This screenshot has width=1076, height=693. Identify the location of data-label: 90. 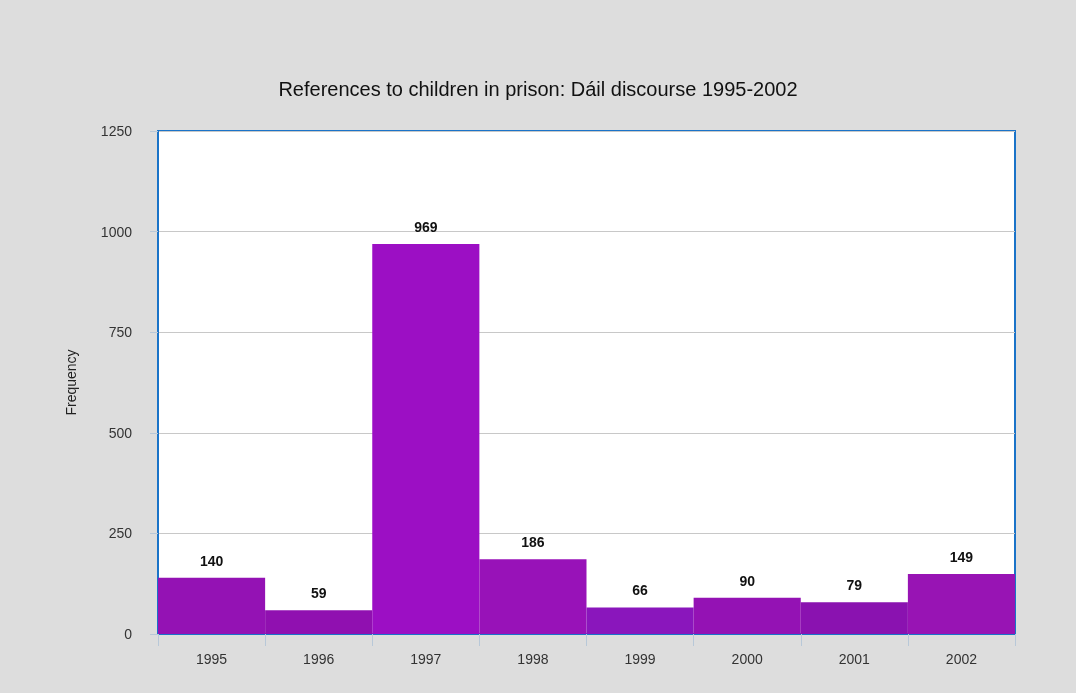
(747, 580).